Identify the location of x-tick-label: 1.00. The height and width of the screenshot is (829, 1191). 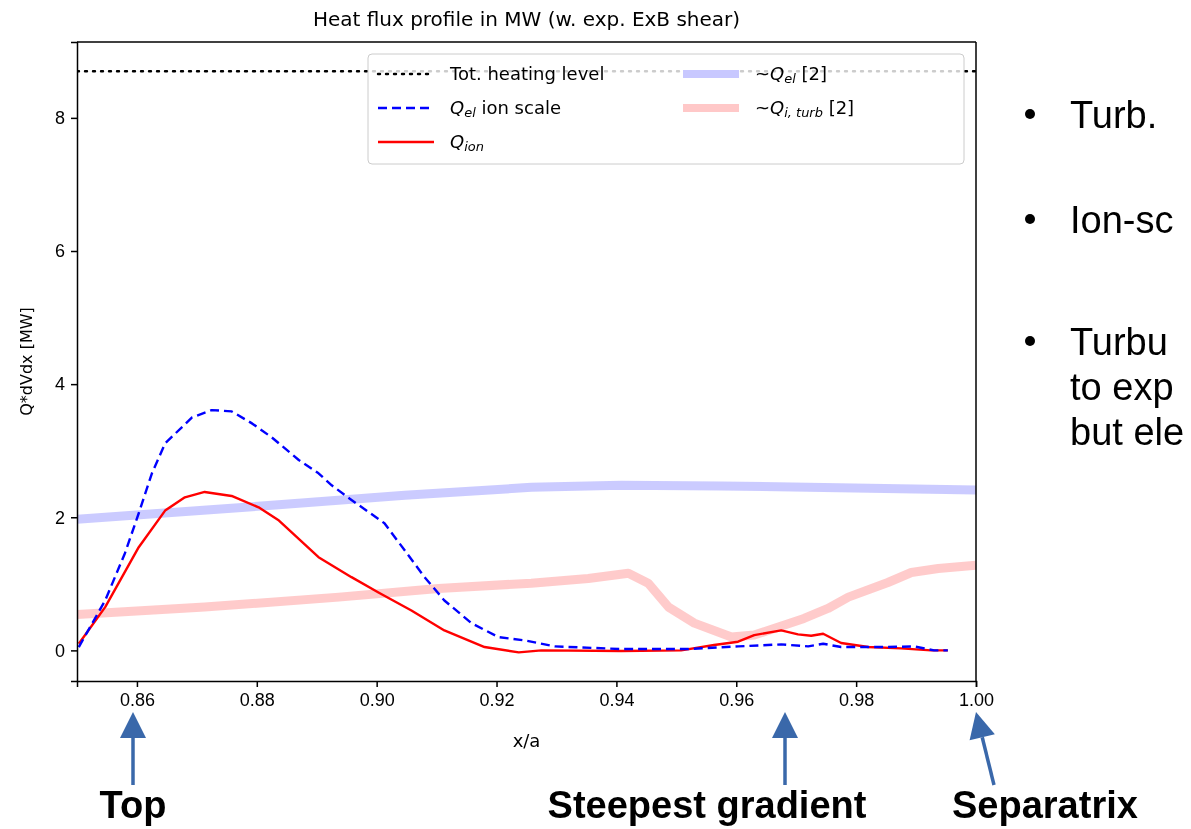
(976, 699).